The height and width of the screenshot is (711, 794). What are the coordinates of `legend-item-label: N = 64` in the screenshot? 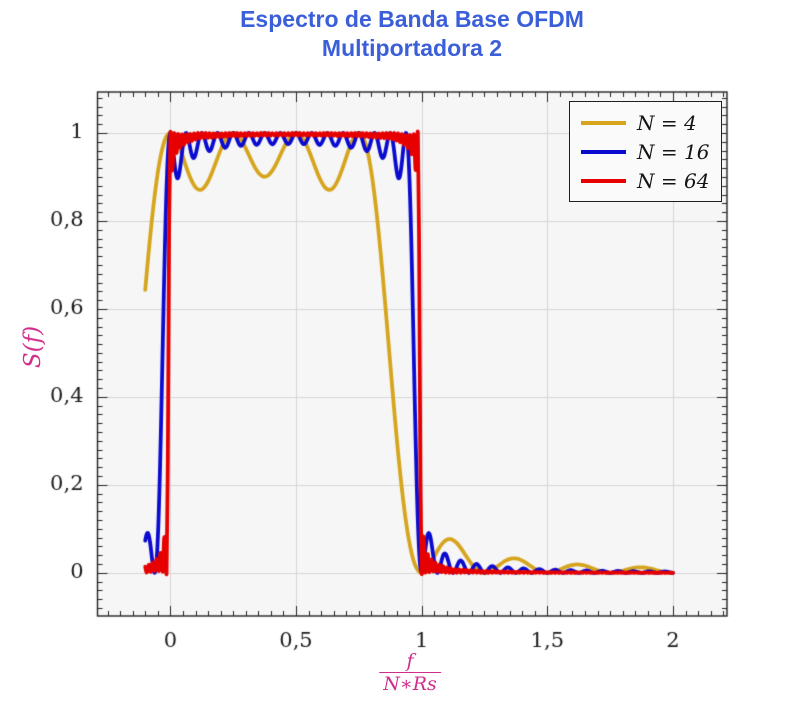 It's located at (673, 180).